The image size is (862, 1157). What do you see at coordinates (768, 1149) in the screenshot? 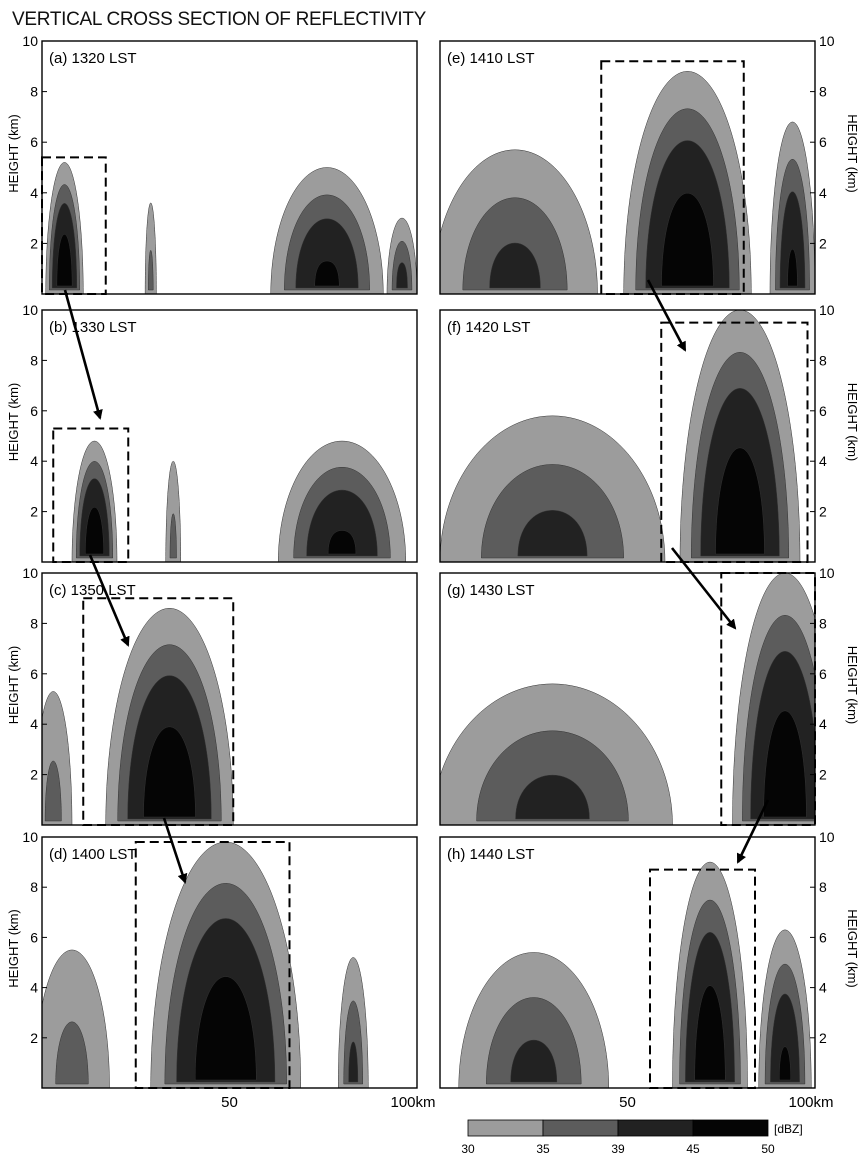
I see `colorbar-tick-label: 50` at bounding box center [768, 1149].